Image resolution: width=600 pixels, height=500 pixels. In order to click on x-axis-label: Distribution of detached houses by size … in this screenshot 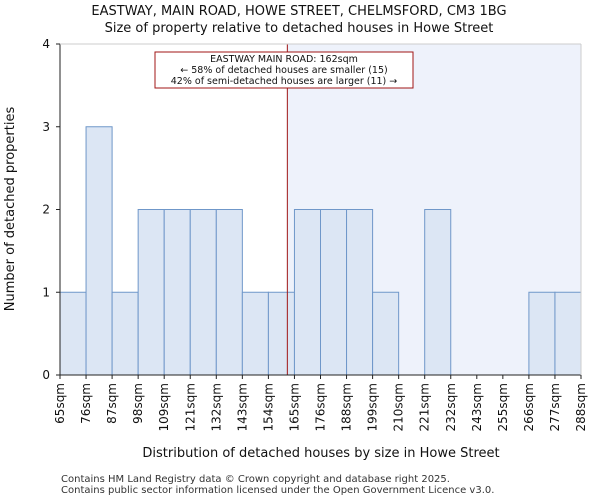, I will do `click(320, 453)`.